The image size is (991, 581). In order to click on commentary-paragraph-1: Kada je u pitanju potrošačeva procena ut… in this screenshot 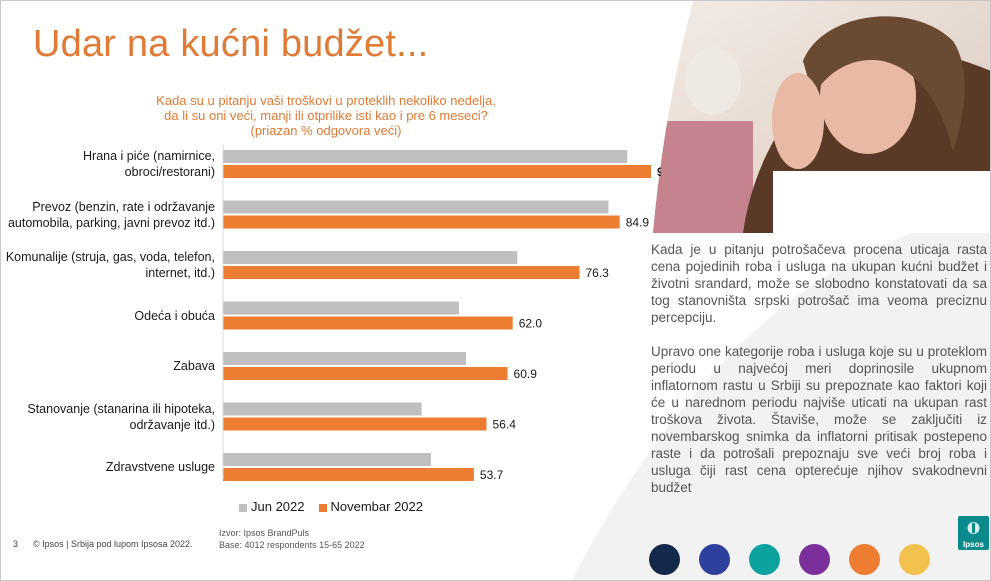, I will do `click(819, 283)`.